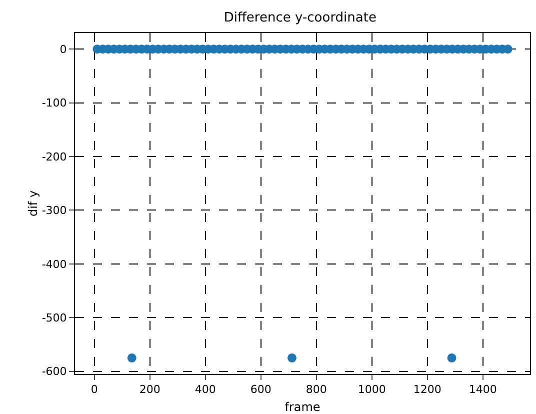 The image size is (536, 414). What do you see at coordinates (300, 18) in the screenshot?
I see `chart-title: Difference y-coordinate` at bounding box center [300, 18].